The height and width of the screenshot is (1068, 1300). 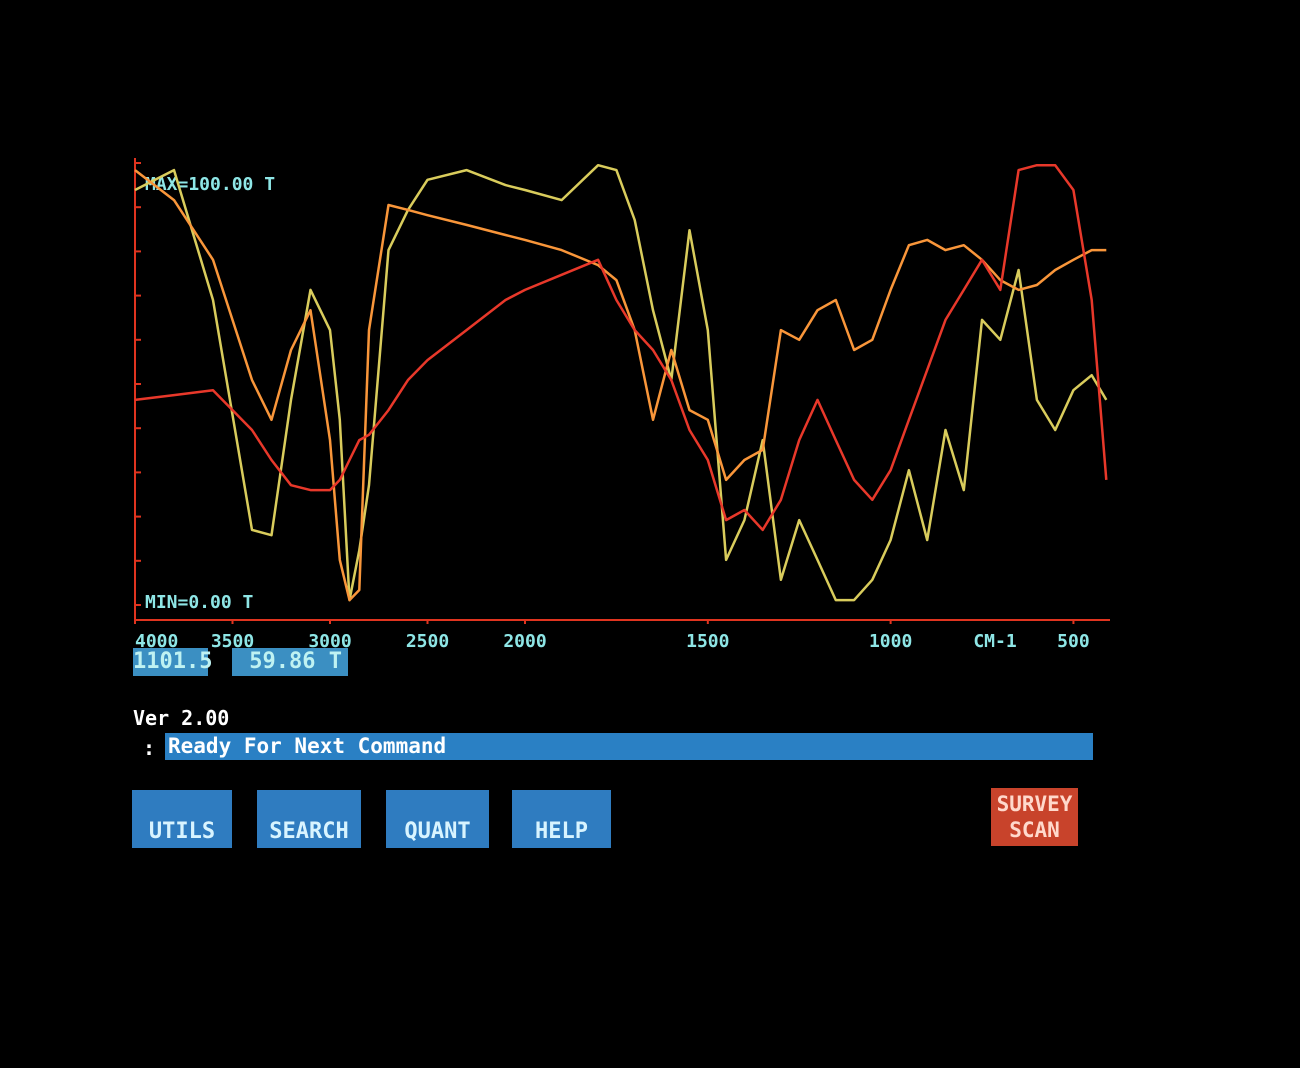 I want to click on x-tick-label: 500, so click(x=1073, y=641).